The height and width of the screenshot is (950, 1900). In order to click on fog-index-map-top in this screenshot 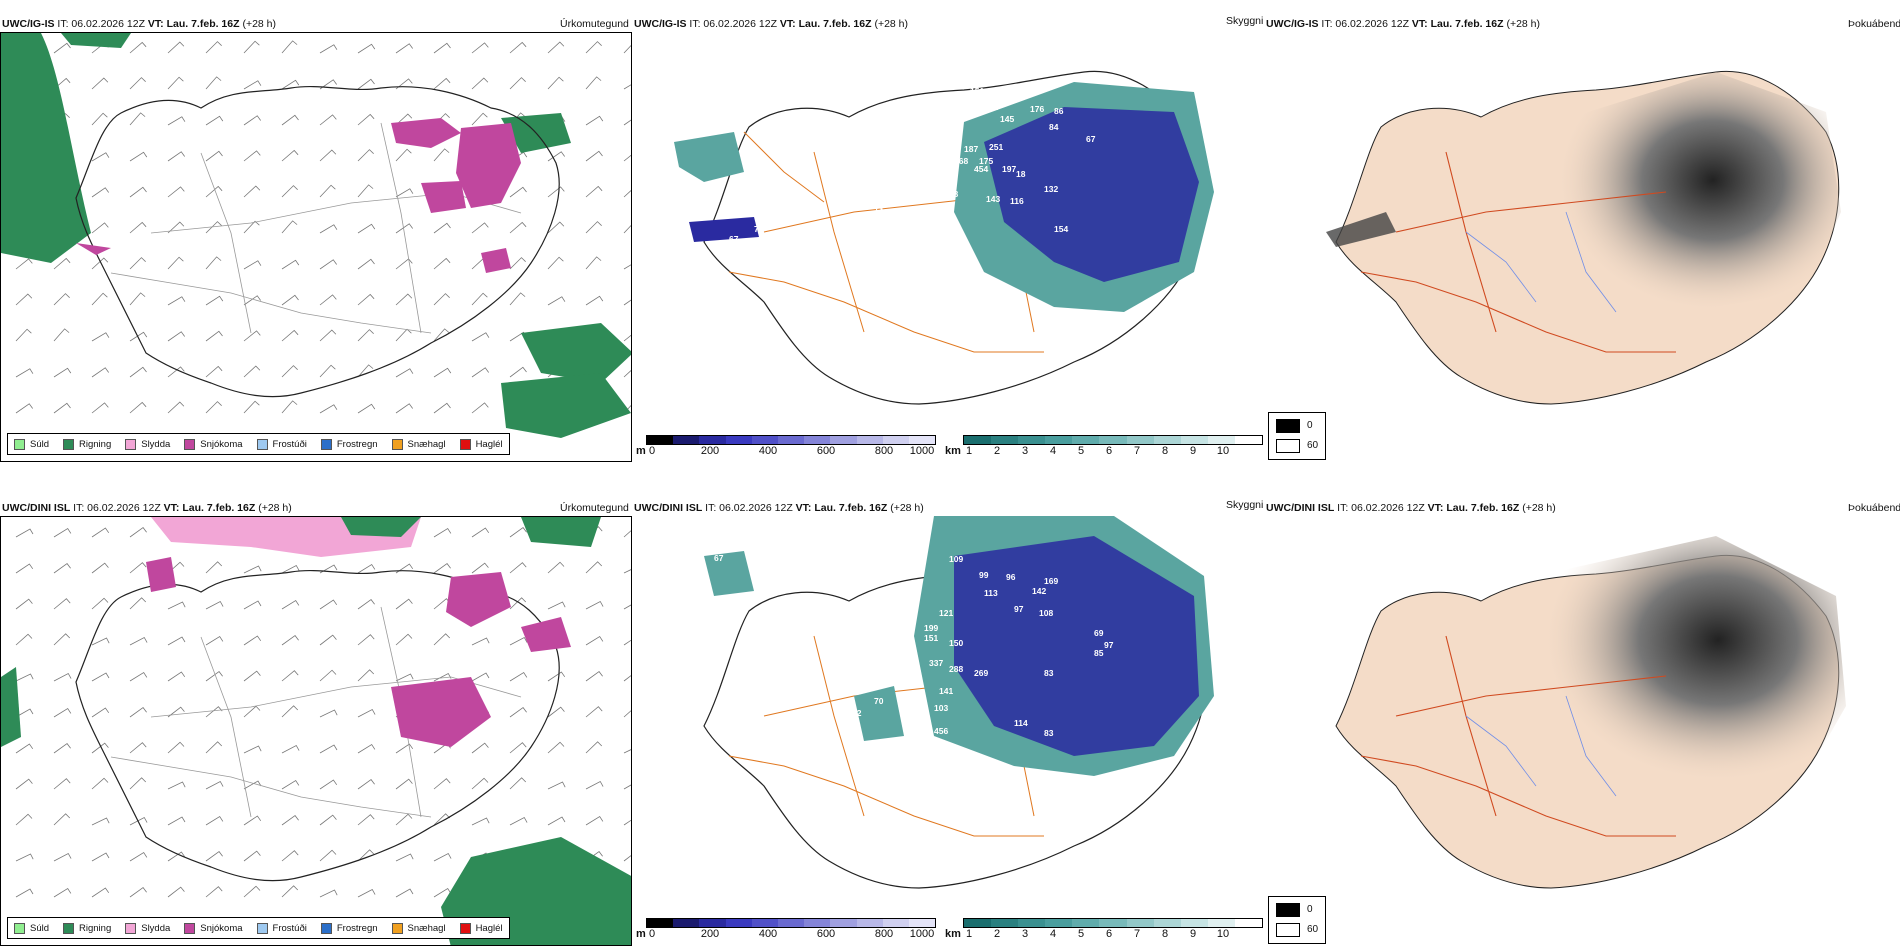, I will do `click(1583, 231)`.